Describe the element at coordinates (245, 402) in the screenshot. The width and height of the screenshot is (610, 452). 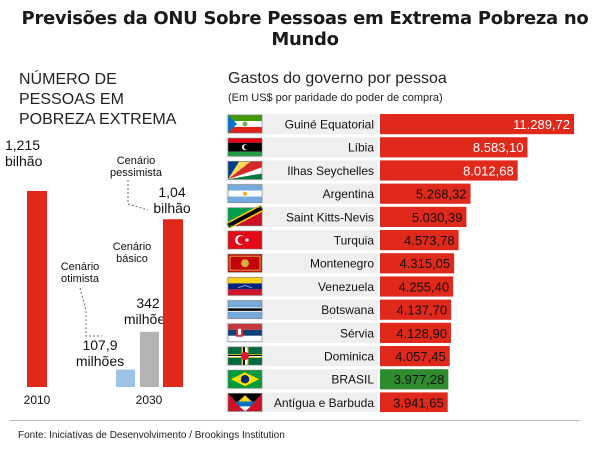
I see `antigua-barbuda-flag` at that location.